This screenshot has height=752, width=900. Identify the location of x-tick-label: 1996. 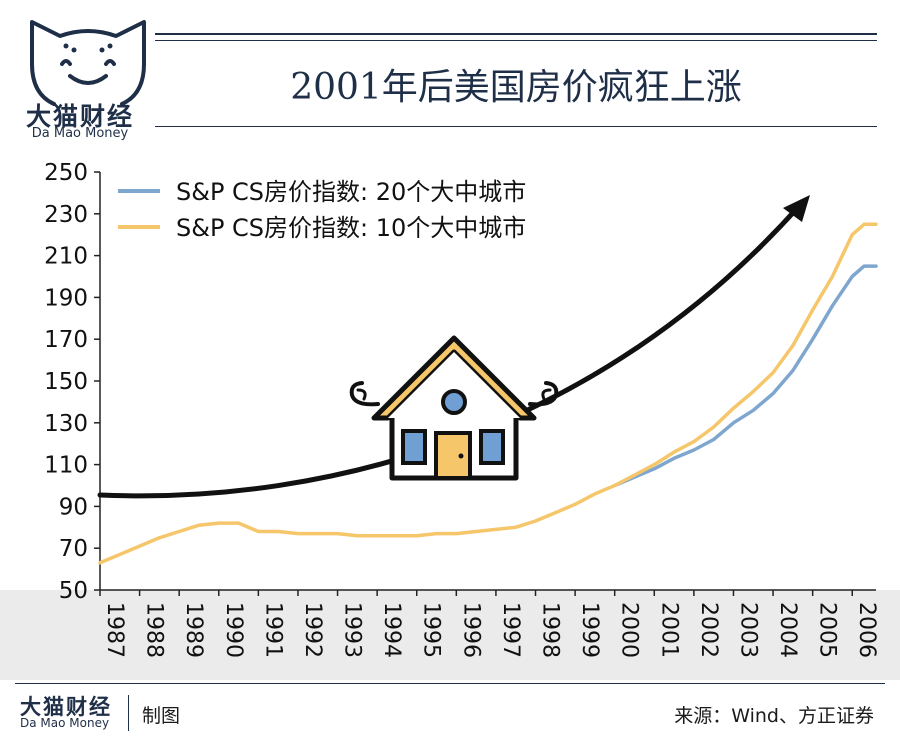
(470, 630).